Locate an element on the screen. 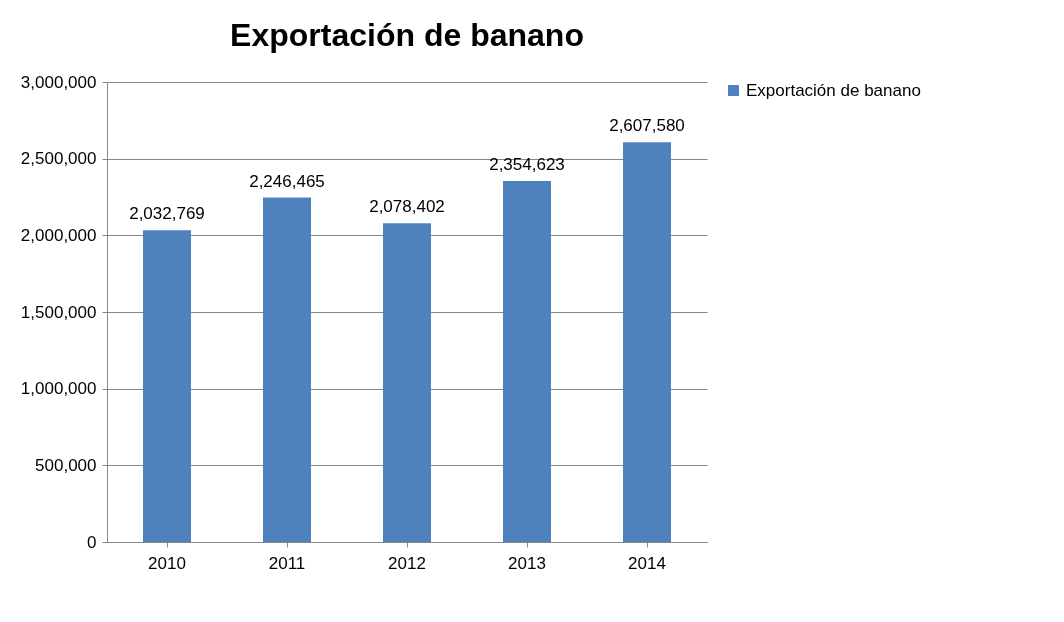 This screenshot has width=1064, height=622. y-tick-label: 3,000,000 is located at coordinates (58, 82).